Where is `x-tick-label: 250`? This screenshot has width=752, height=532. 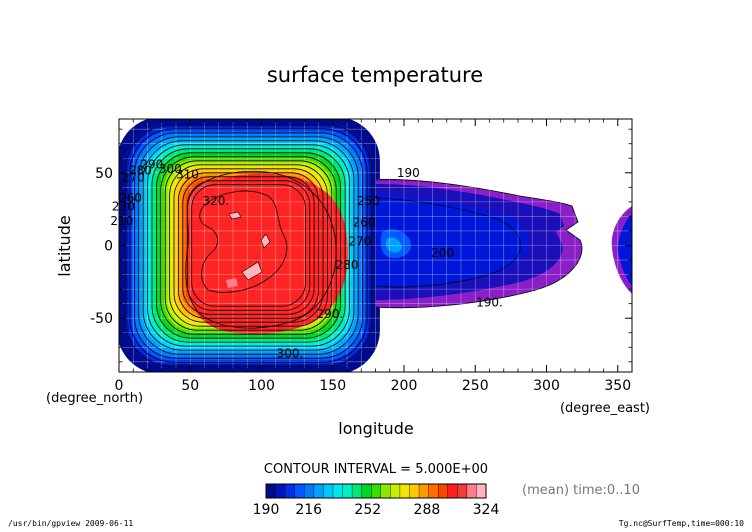
x-tick-label: 250 is located at coordinates (475, 386).